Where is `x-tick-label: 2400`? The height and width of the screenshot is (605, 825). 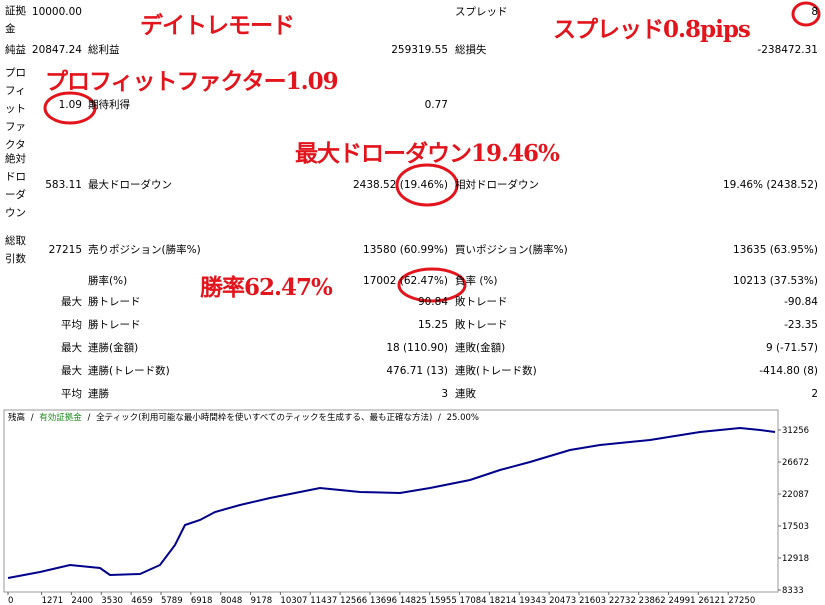
x-tick-label: 2400 is located at coordinates (82, 600).